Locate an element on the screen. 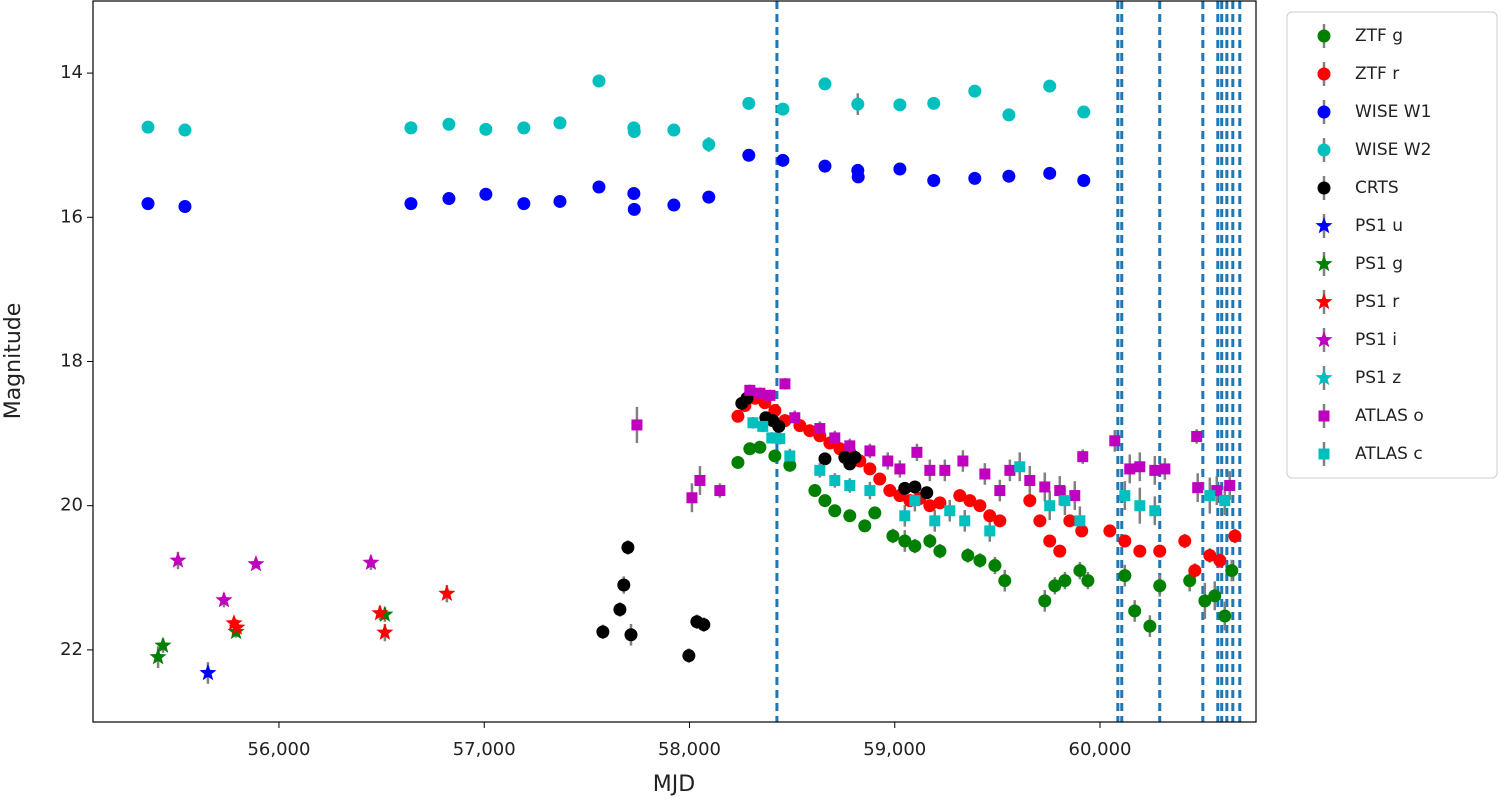 The height and width of the screenshot is (801, 1511). y-axis-label: Magnitude is located at coordinates (13, 361).